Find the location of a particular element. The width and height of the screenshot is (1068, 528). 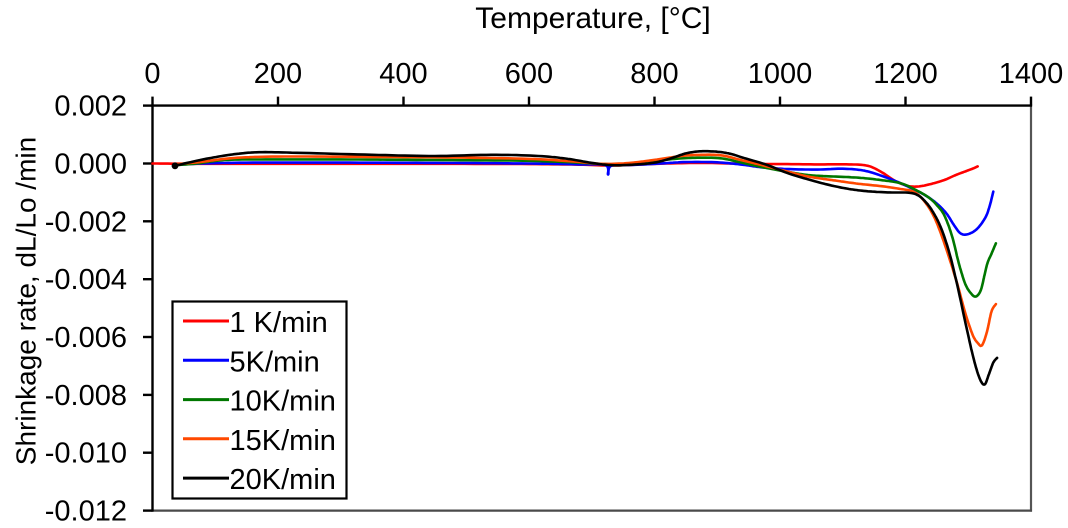

svg-text: 0.000 is located at coordinates (90, 165).